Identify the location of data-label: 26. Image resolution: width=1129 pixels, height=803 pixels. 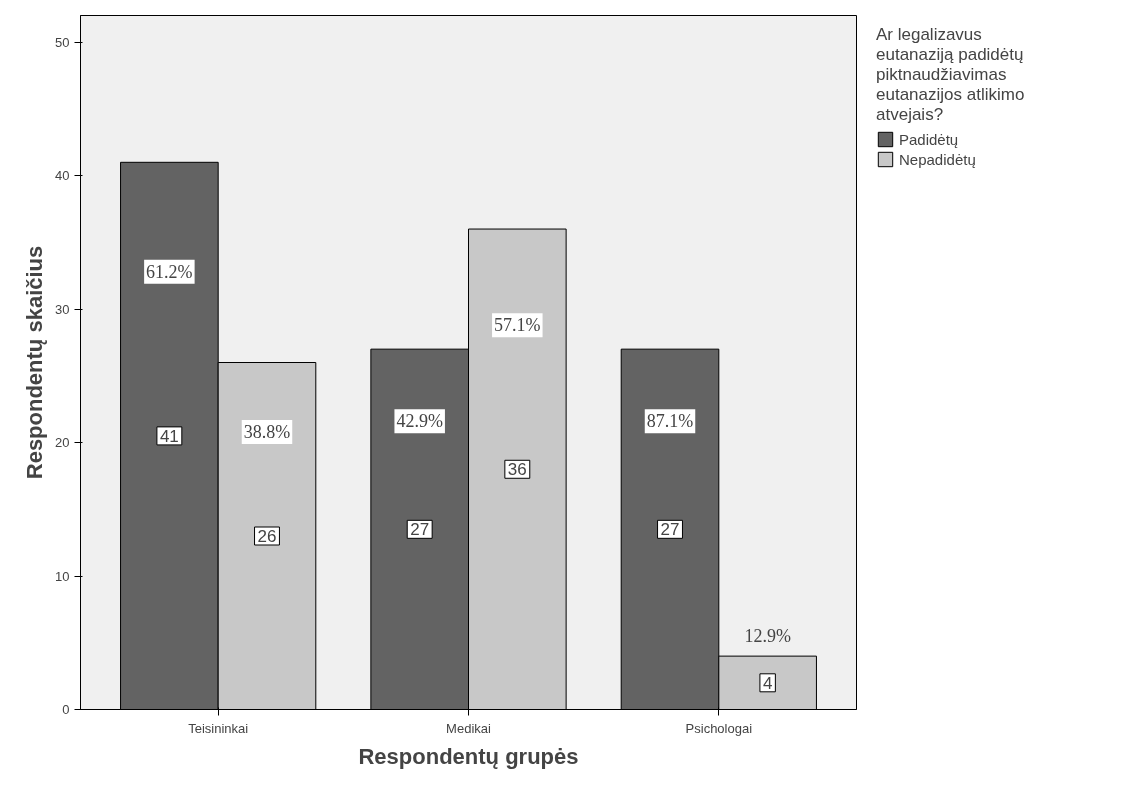
(267, 536).